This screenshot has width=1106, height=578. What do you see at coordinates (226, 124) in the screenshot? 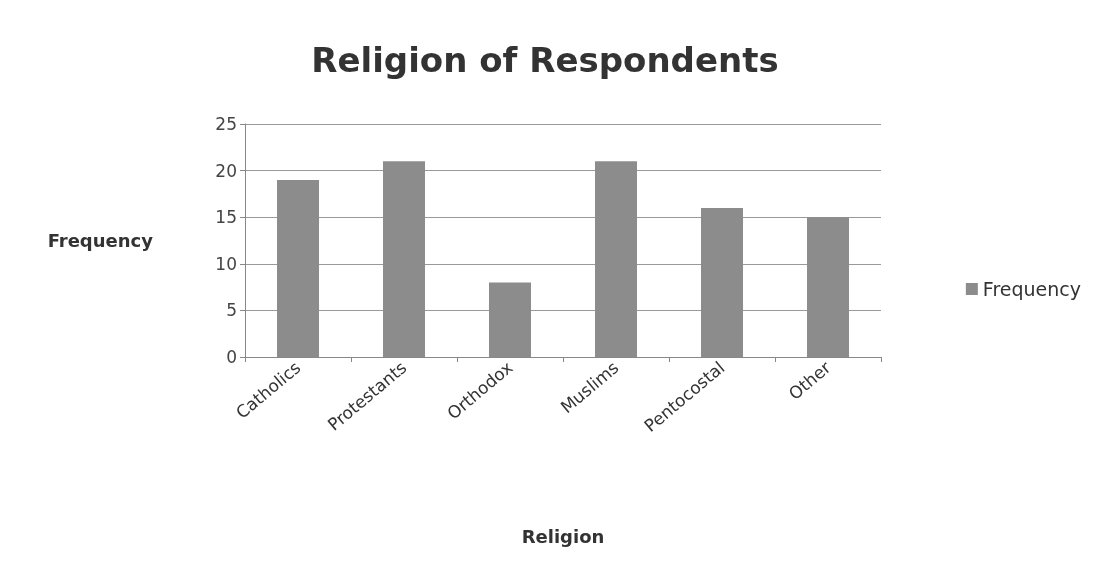
I see `y-tick-label: 25` at bounding box center [226, 124].